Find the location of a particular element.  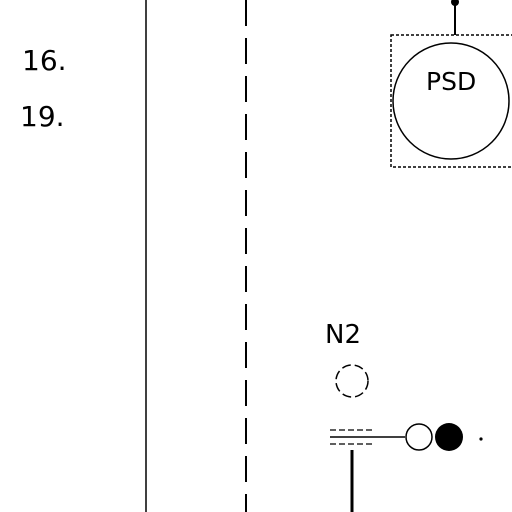

row-number-16: 16. is located at coordinates (44, 60).